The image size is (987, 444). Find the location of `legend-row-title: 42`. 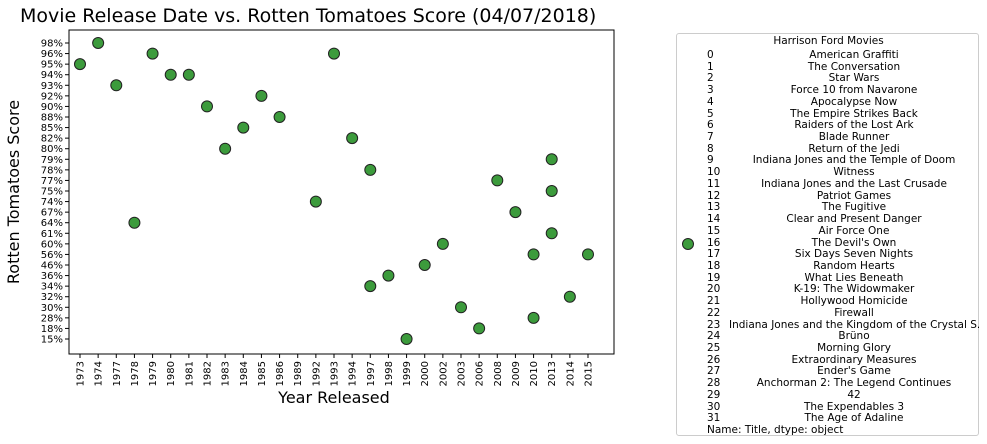

legend-row-title: 42 is located at coordinates (854, 395).